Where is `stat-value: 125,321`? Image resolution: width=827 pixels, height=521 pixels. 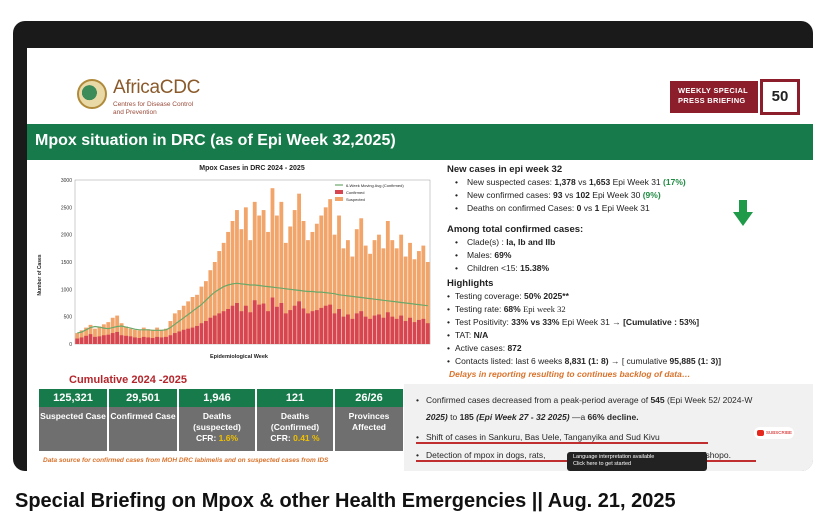 stat-value: 125,321 is located at coordinates (73, 398).